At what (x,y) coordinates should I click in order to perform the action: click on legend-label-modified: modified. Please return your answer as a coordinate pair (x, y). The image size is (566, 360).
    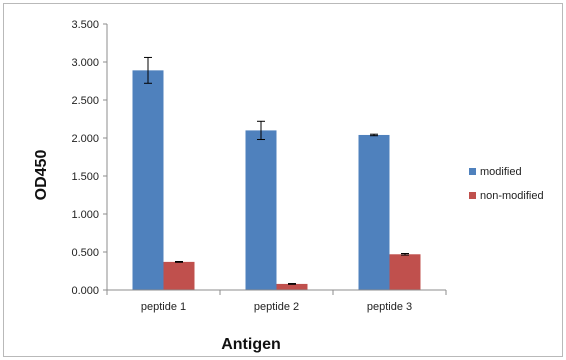
    Looking at the image, I should click on (501, 172).